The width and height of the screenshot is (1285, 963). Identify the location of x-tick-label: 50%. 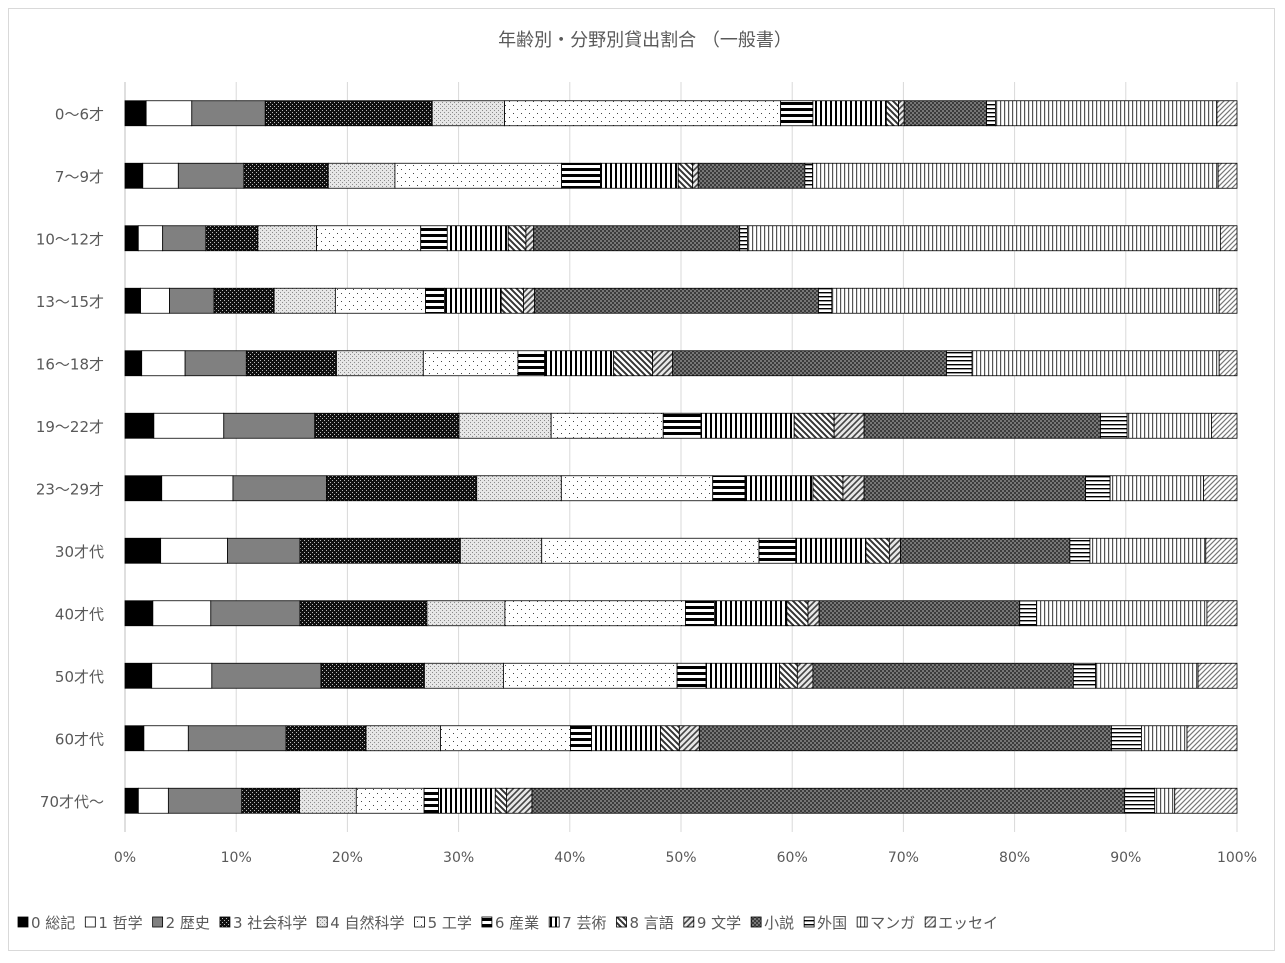
(680, 858).